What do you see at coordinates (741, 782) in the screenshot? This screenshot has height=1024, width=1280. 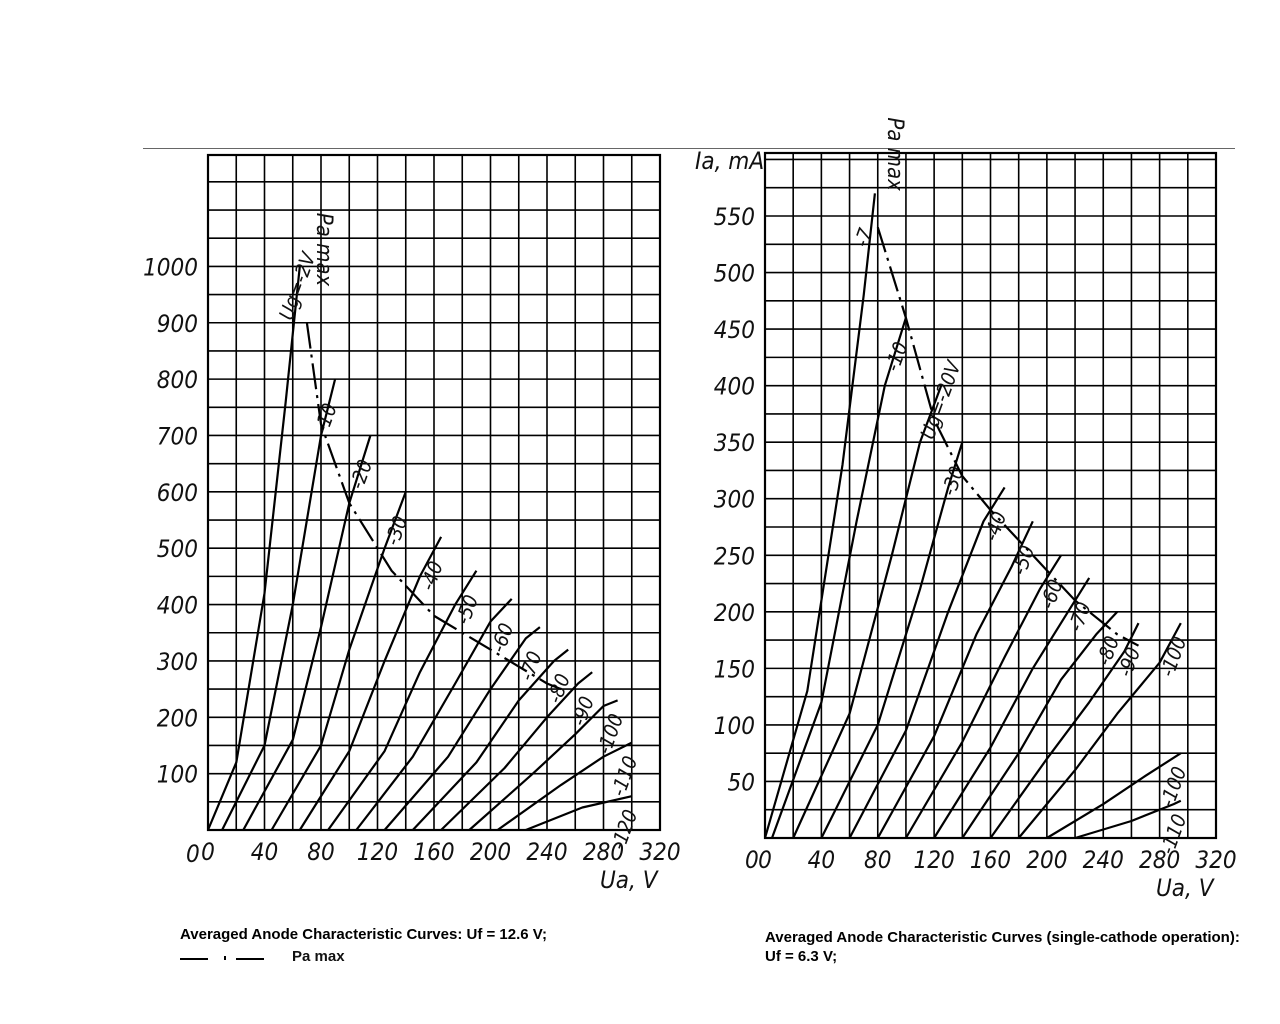 I see `y-tick-label: 50` at bounding box center [741, 782].